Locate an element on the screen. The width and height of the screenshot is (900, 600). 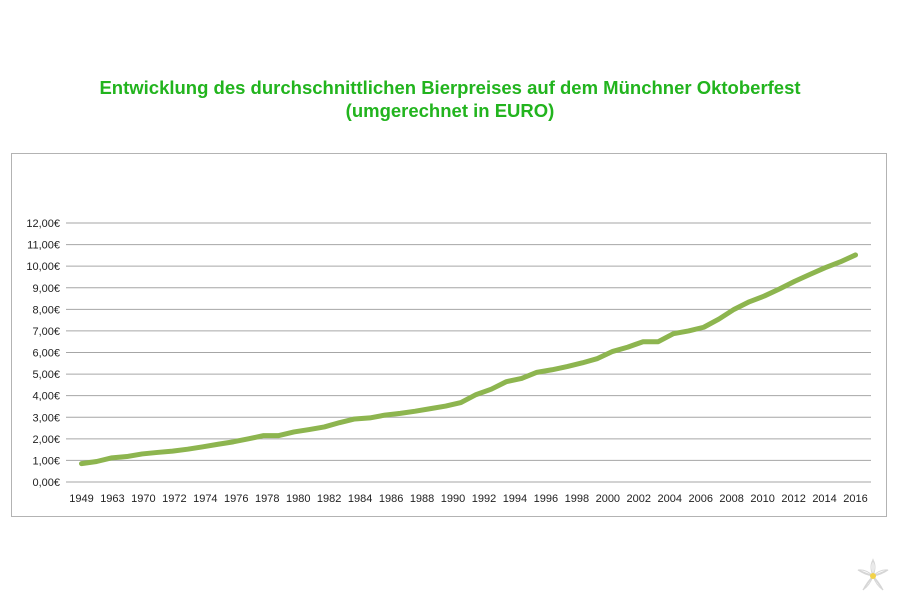
y-tick-label: 9,00€ is located at coordinates (46, 289).